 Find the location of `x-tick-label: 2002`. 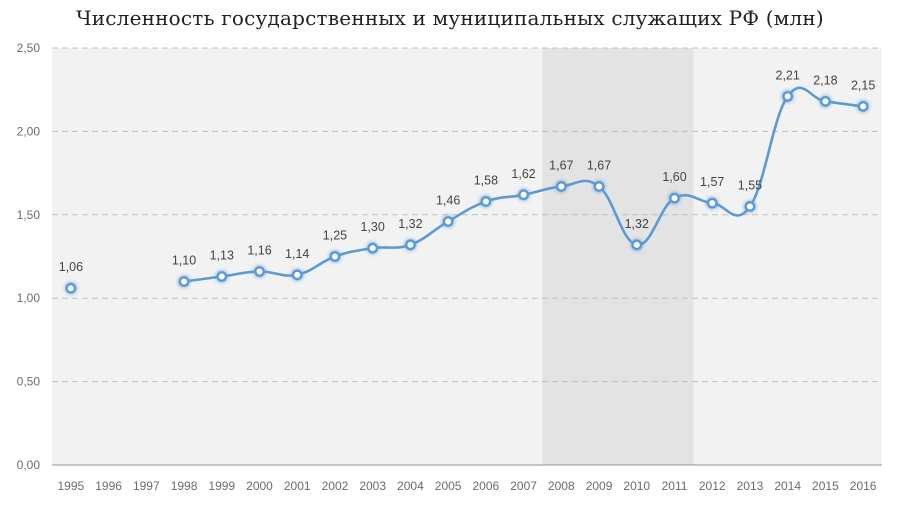

x-tick-label: 2002 is located at coordinates (335, 486).